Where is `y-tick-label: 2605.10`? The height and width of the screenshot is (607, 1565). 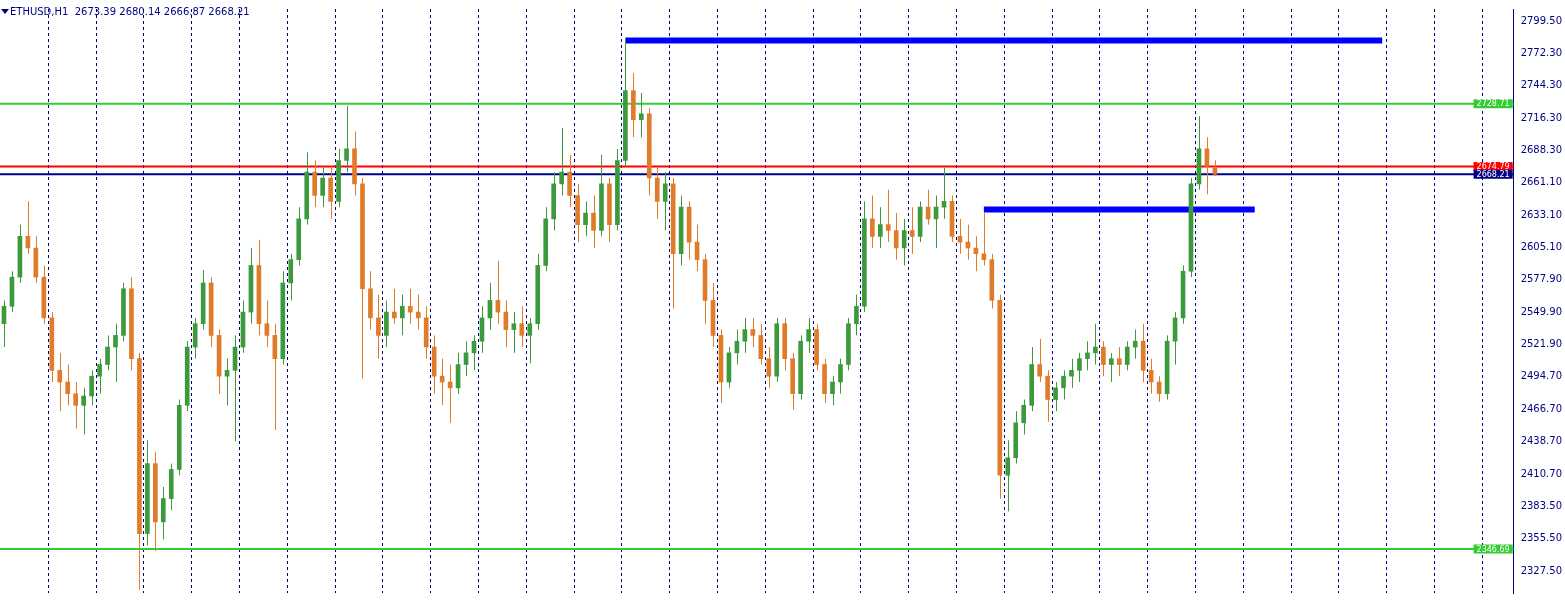
y-tick-label: 2605.10 is located at coordinates (1541, 247).